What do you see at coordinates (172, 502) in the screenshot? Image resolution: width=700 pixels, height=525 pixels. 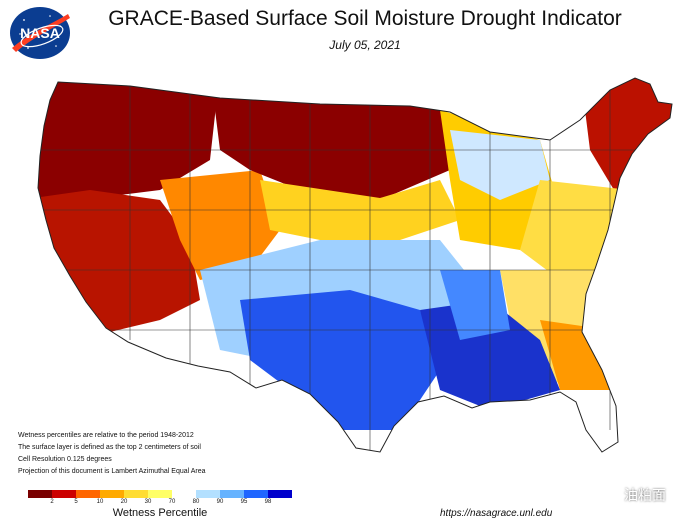 I see `legend-tick-label: 70` at bounding box center [172, 502].